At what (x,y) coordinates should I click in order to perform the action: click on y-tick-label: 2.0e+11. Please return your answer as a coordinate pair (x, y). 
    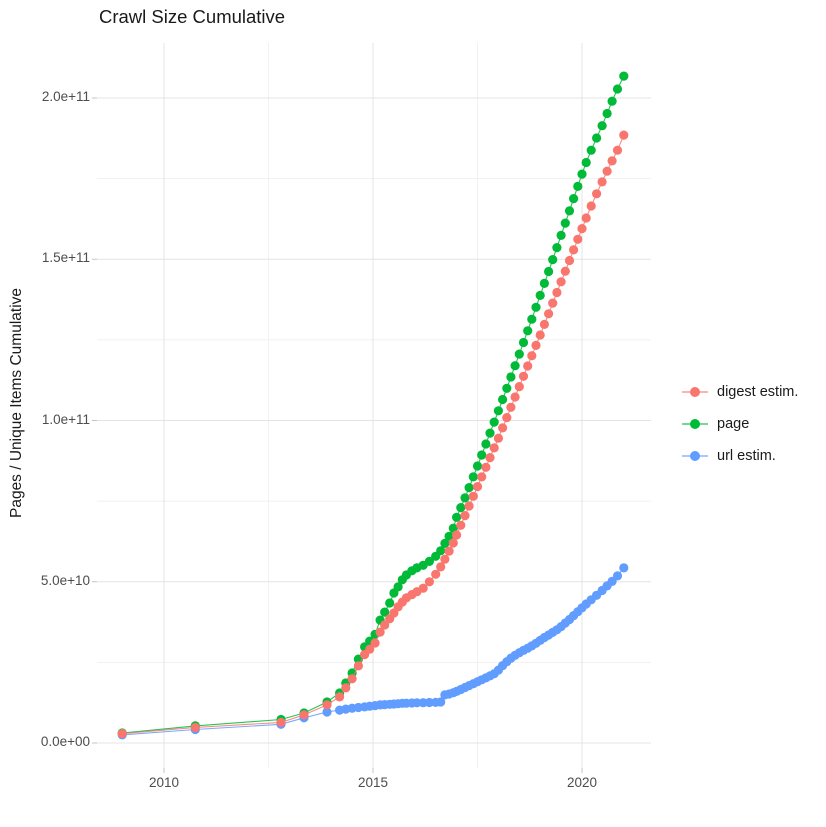
    Looking at the image, I should click on (65, 96).